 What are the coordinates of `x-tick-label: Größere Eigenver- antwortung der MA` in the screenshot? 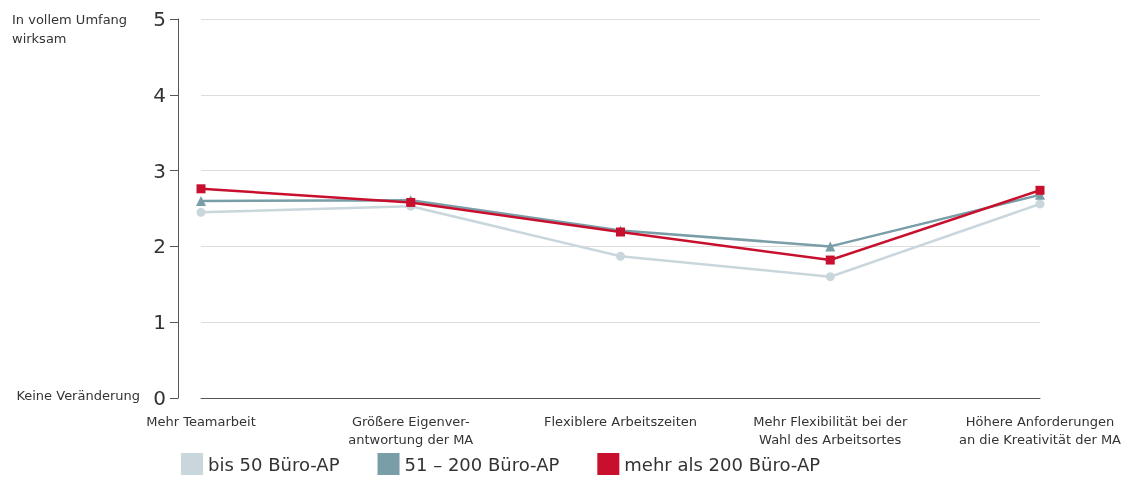 It's located at (411, 430).